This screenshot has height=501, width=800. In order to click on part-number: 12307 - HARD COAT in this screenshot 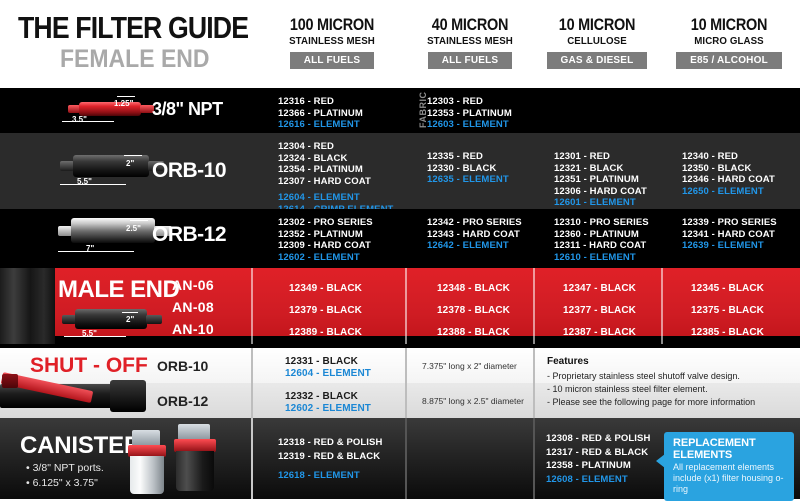, I will do `click(324, 181)`.